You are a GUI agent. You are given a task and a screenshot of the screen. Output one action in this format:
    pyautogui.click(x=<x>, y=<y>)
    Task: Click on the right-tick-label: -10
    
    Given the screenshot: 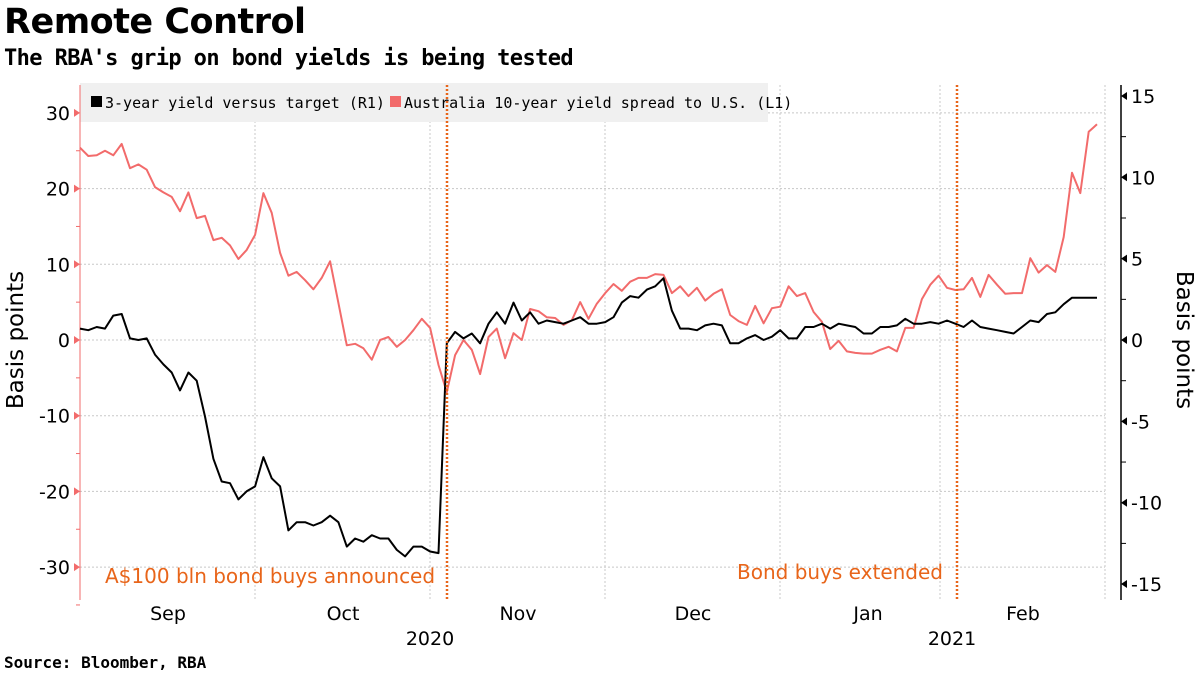 What is the action you would take?
    pyautogui.click(x=1146, y=504)
    